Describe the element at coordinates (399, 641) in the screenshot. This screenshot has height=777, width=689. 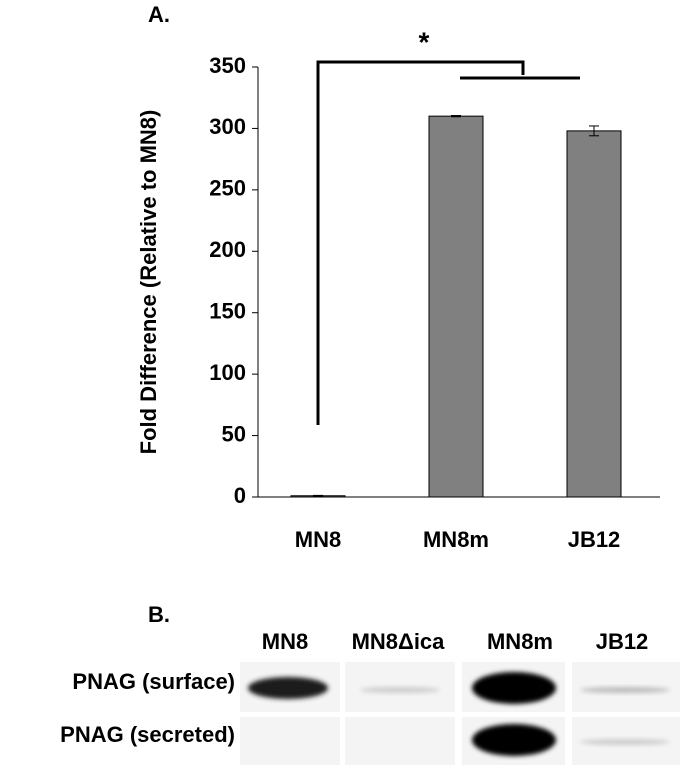
I see `lane-label: MN8Δica` at that location.